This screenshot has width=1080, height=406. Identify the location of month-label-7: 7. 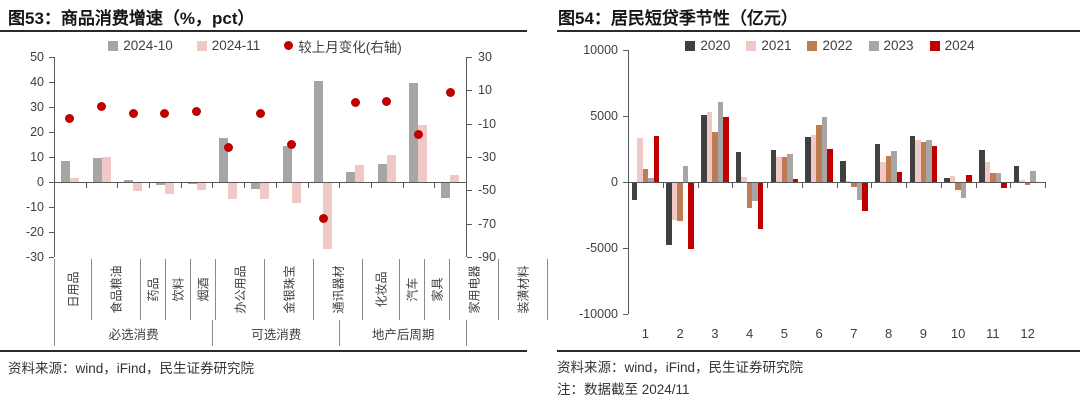
(854, 333).